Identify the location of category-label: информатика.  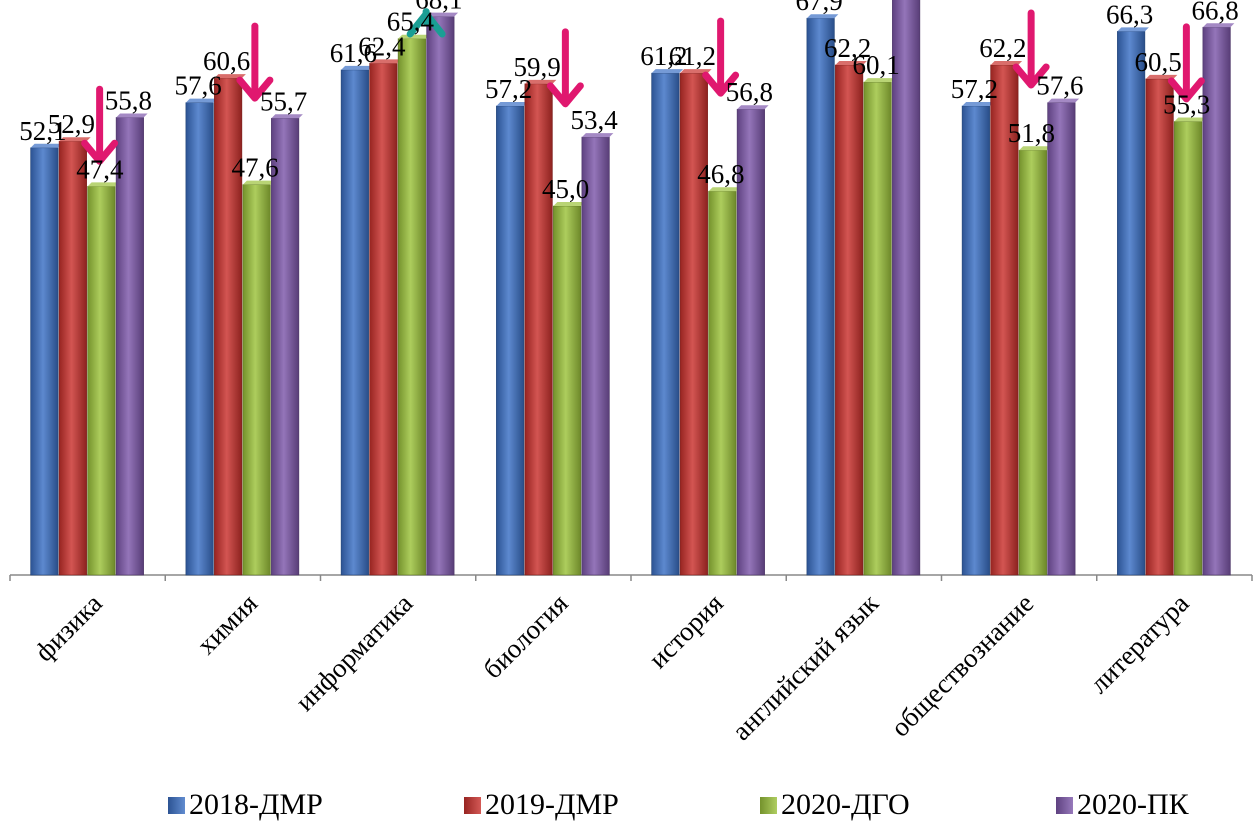
(354, 652).